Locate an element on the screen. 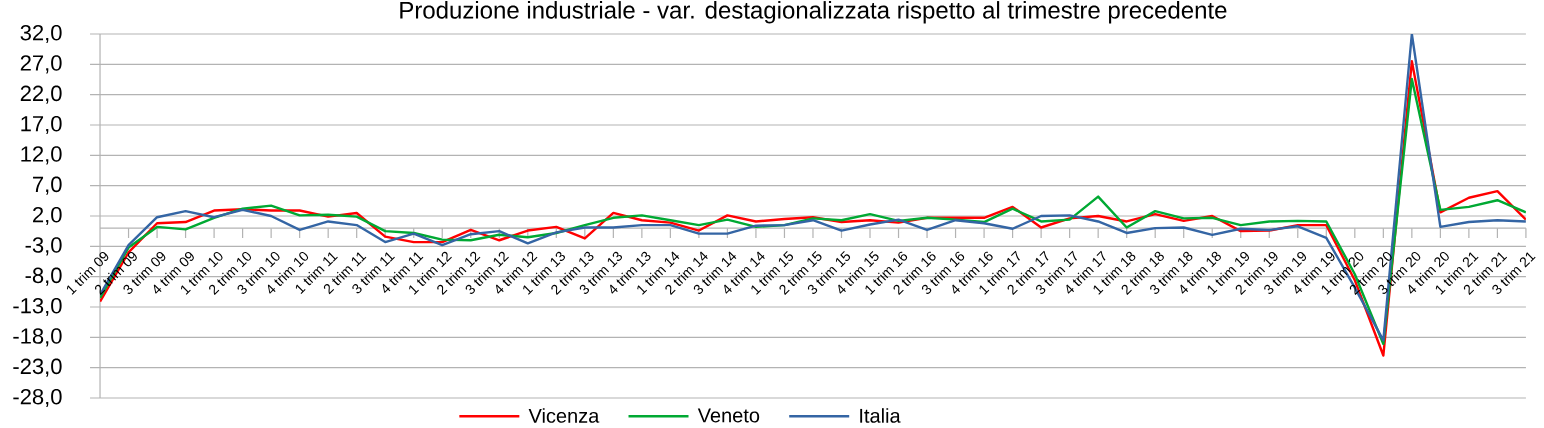 This screenshot has width=1544, height=428. legend-label: Vicenza is located at coordinates (564, 415).